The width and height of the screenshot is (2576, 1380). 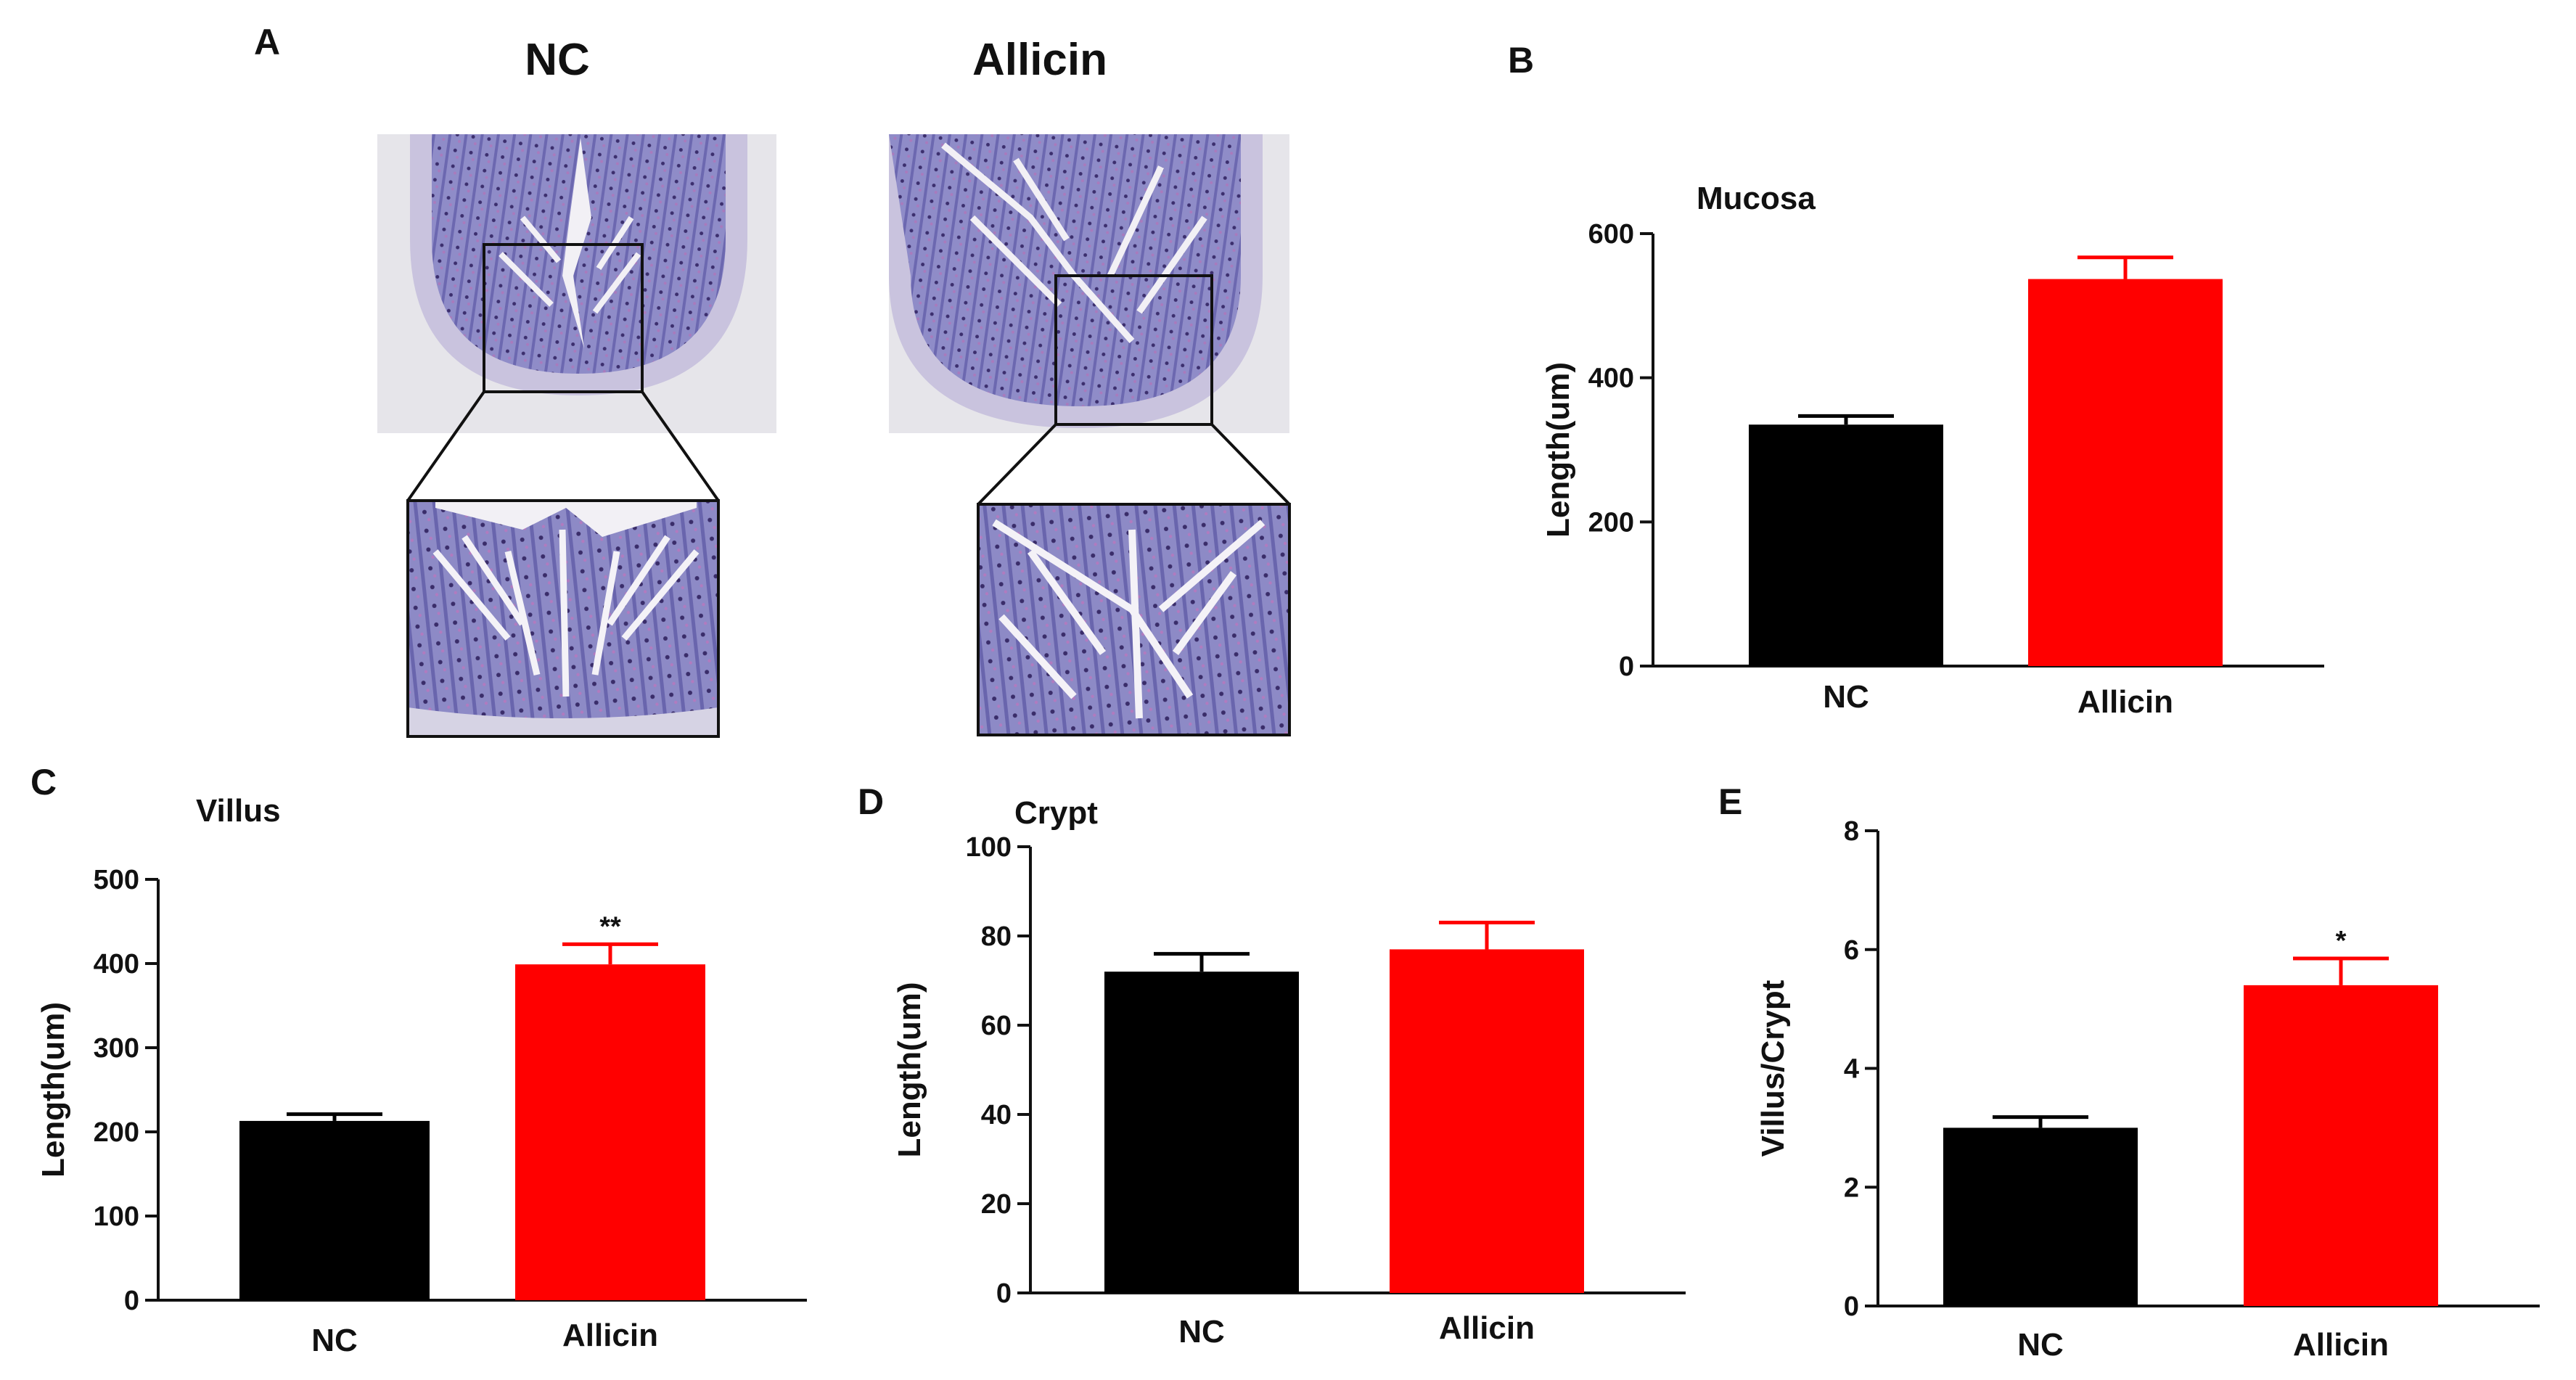 I want to click on y-tick-label: 300, so click(x=116, y=1049).